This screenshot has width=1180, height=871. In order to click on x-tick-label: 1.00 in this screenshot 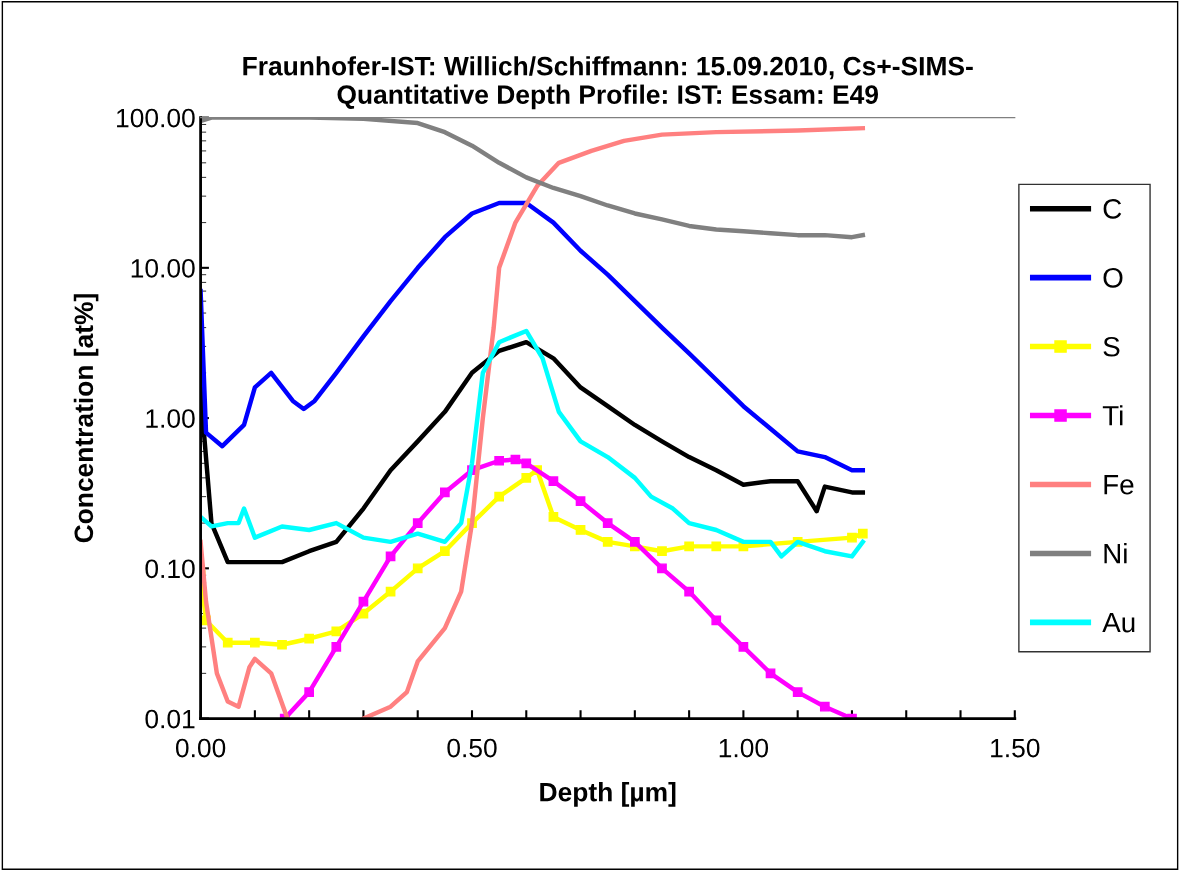, I will do `click(744, 748)`.